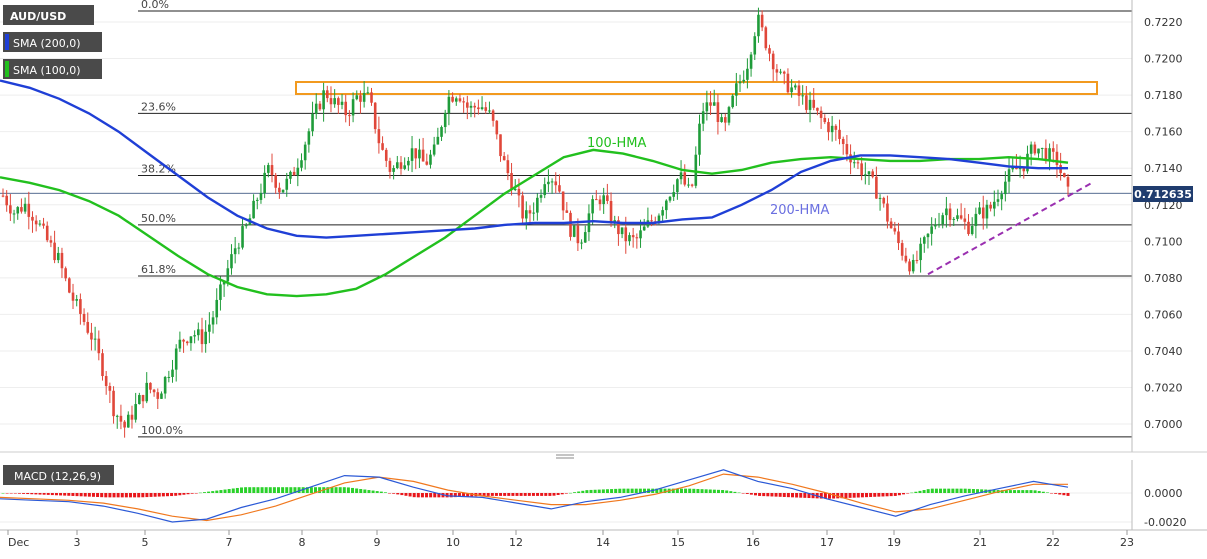 This screenshot has width=1207, height=559. I want to click on sma-100-annotation: 100-HMA, so click(616, 143).